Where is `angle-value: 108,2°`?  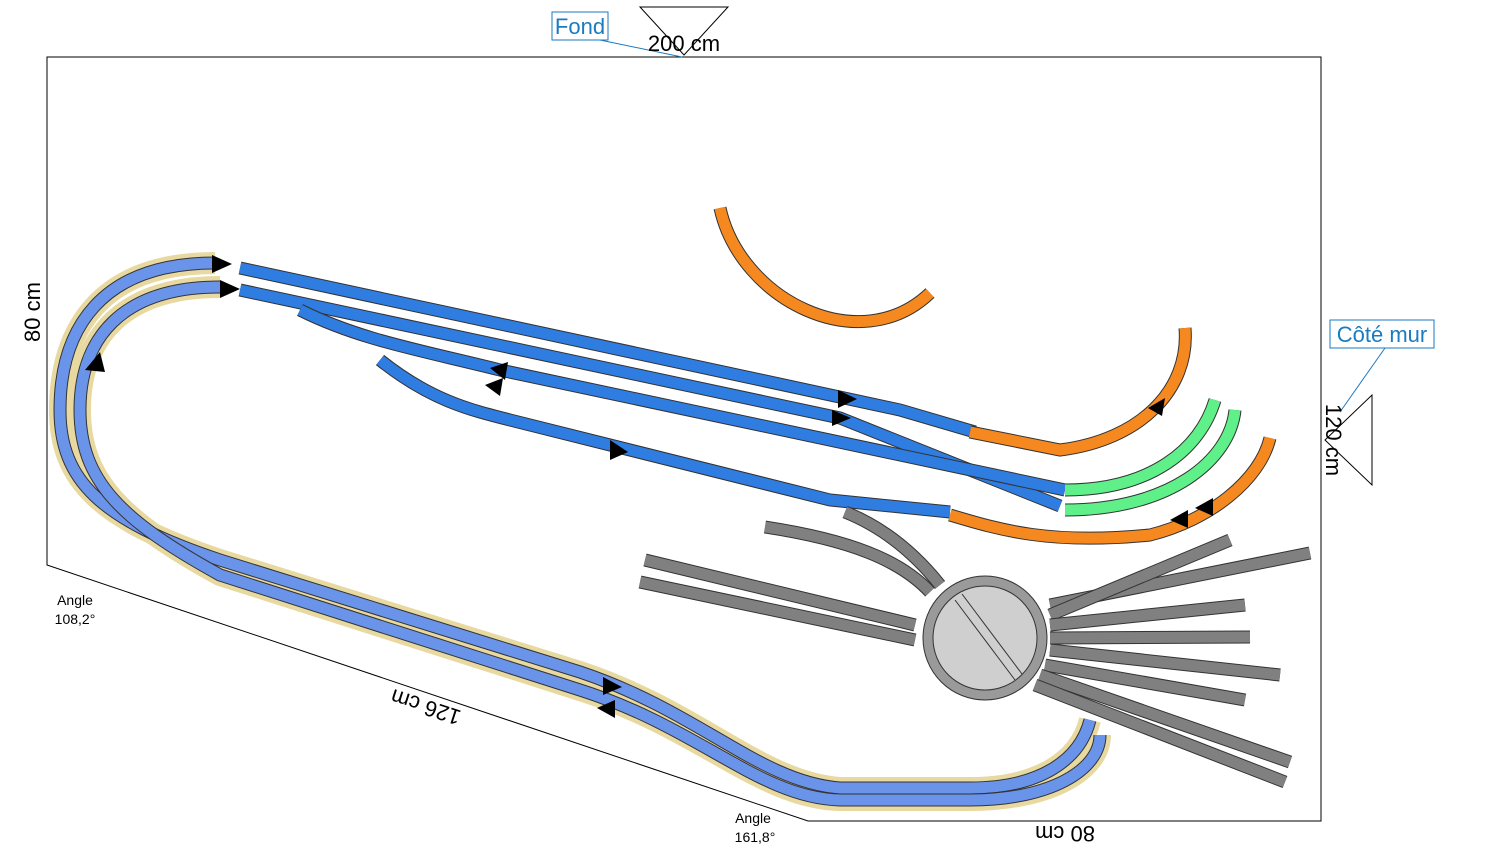 angle-value: 108,2° is located at coordinates (75, 619).